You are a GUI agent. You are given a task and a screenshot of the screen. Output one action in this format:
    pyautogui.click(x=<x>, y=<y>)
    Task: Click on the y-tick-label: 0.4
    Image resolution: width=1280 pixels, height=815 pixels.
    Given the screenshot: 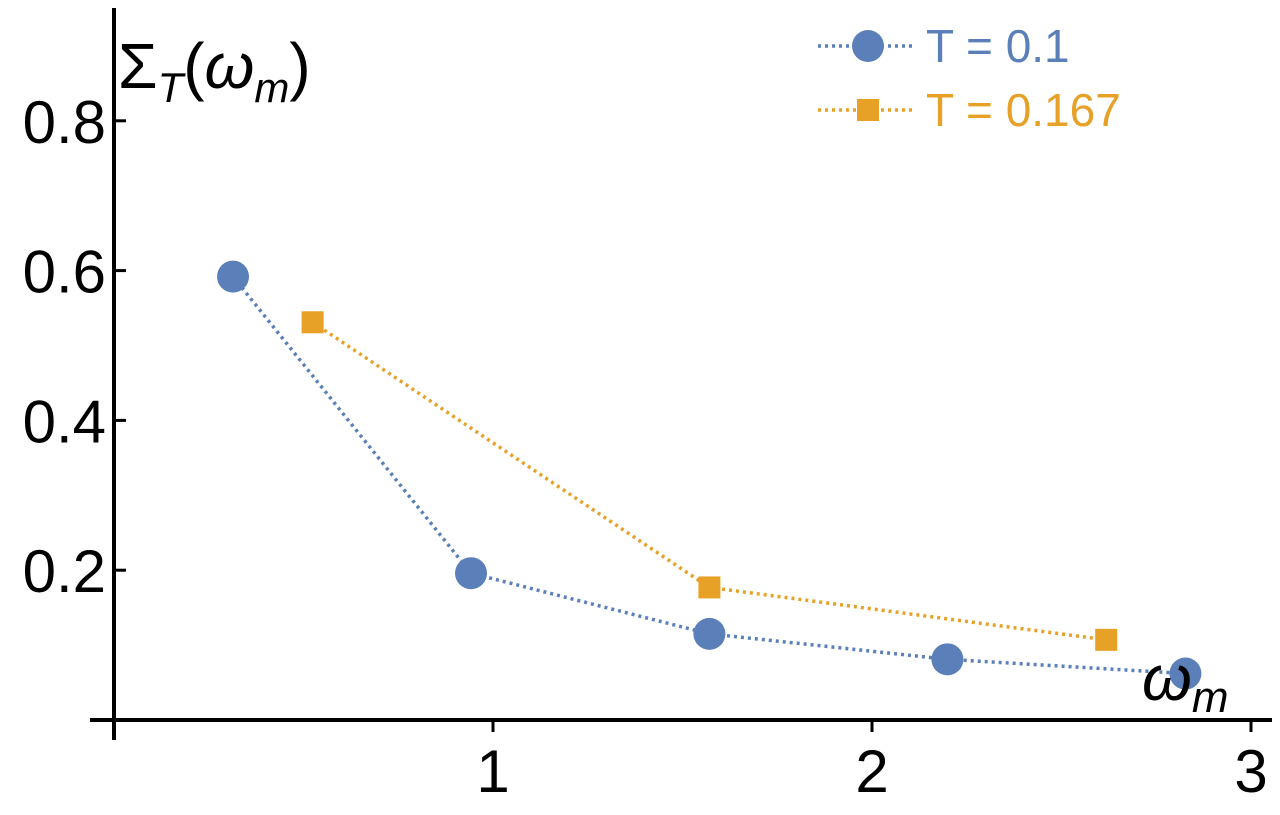 What is the action you would take?
    pyautogui.click(x=64, y=421)
    